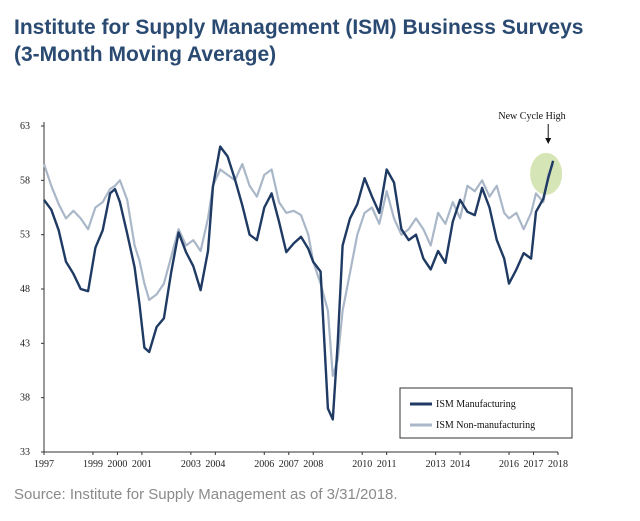  What do you see at coordinates (25, 235) in the screenshot?
I see `y-tick-label: 53` at bounding box center [25, 235].